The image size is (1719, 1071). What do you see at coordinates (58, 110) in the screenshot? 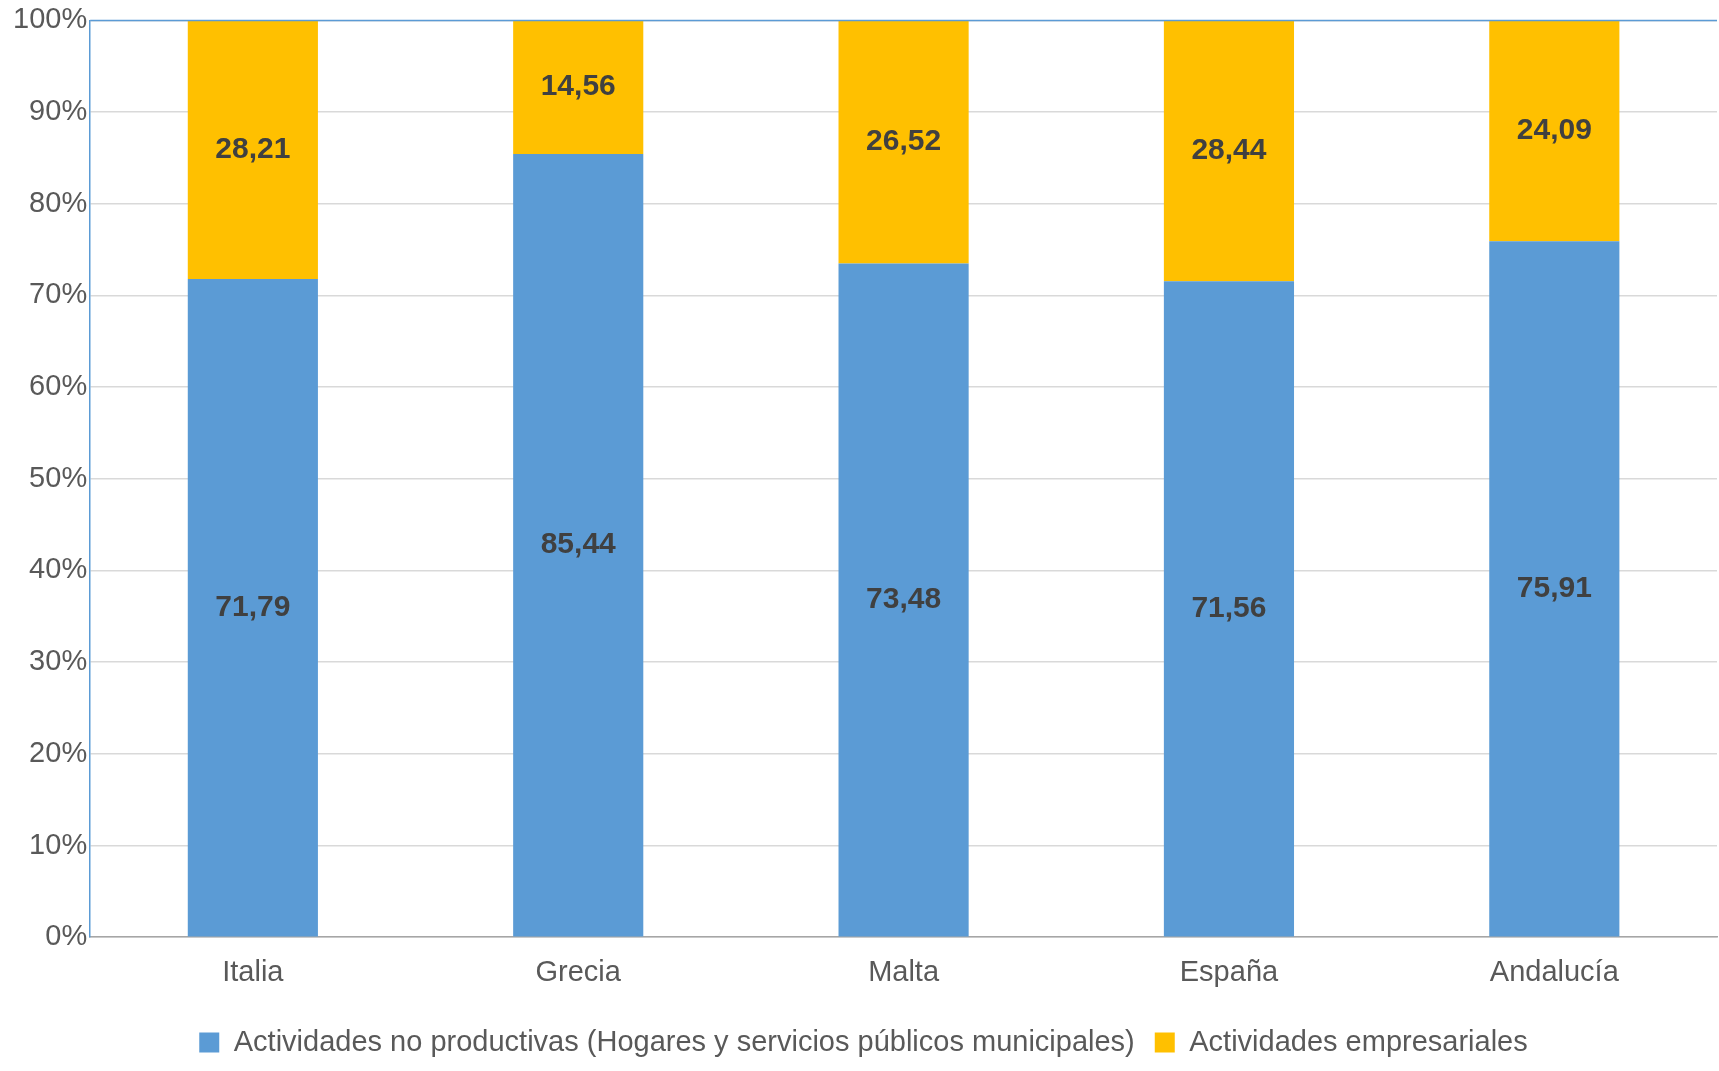
I see `y-tick-label: 90%` at bounding box center [58, 110].